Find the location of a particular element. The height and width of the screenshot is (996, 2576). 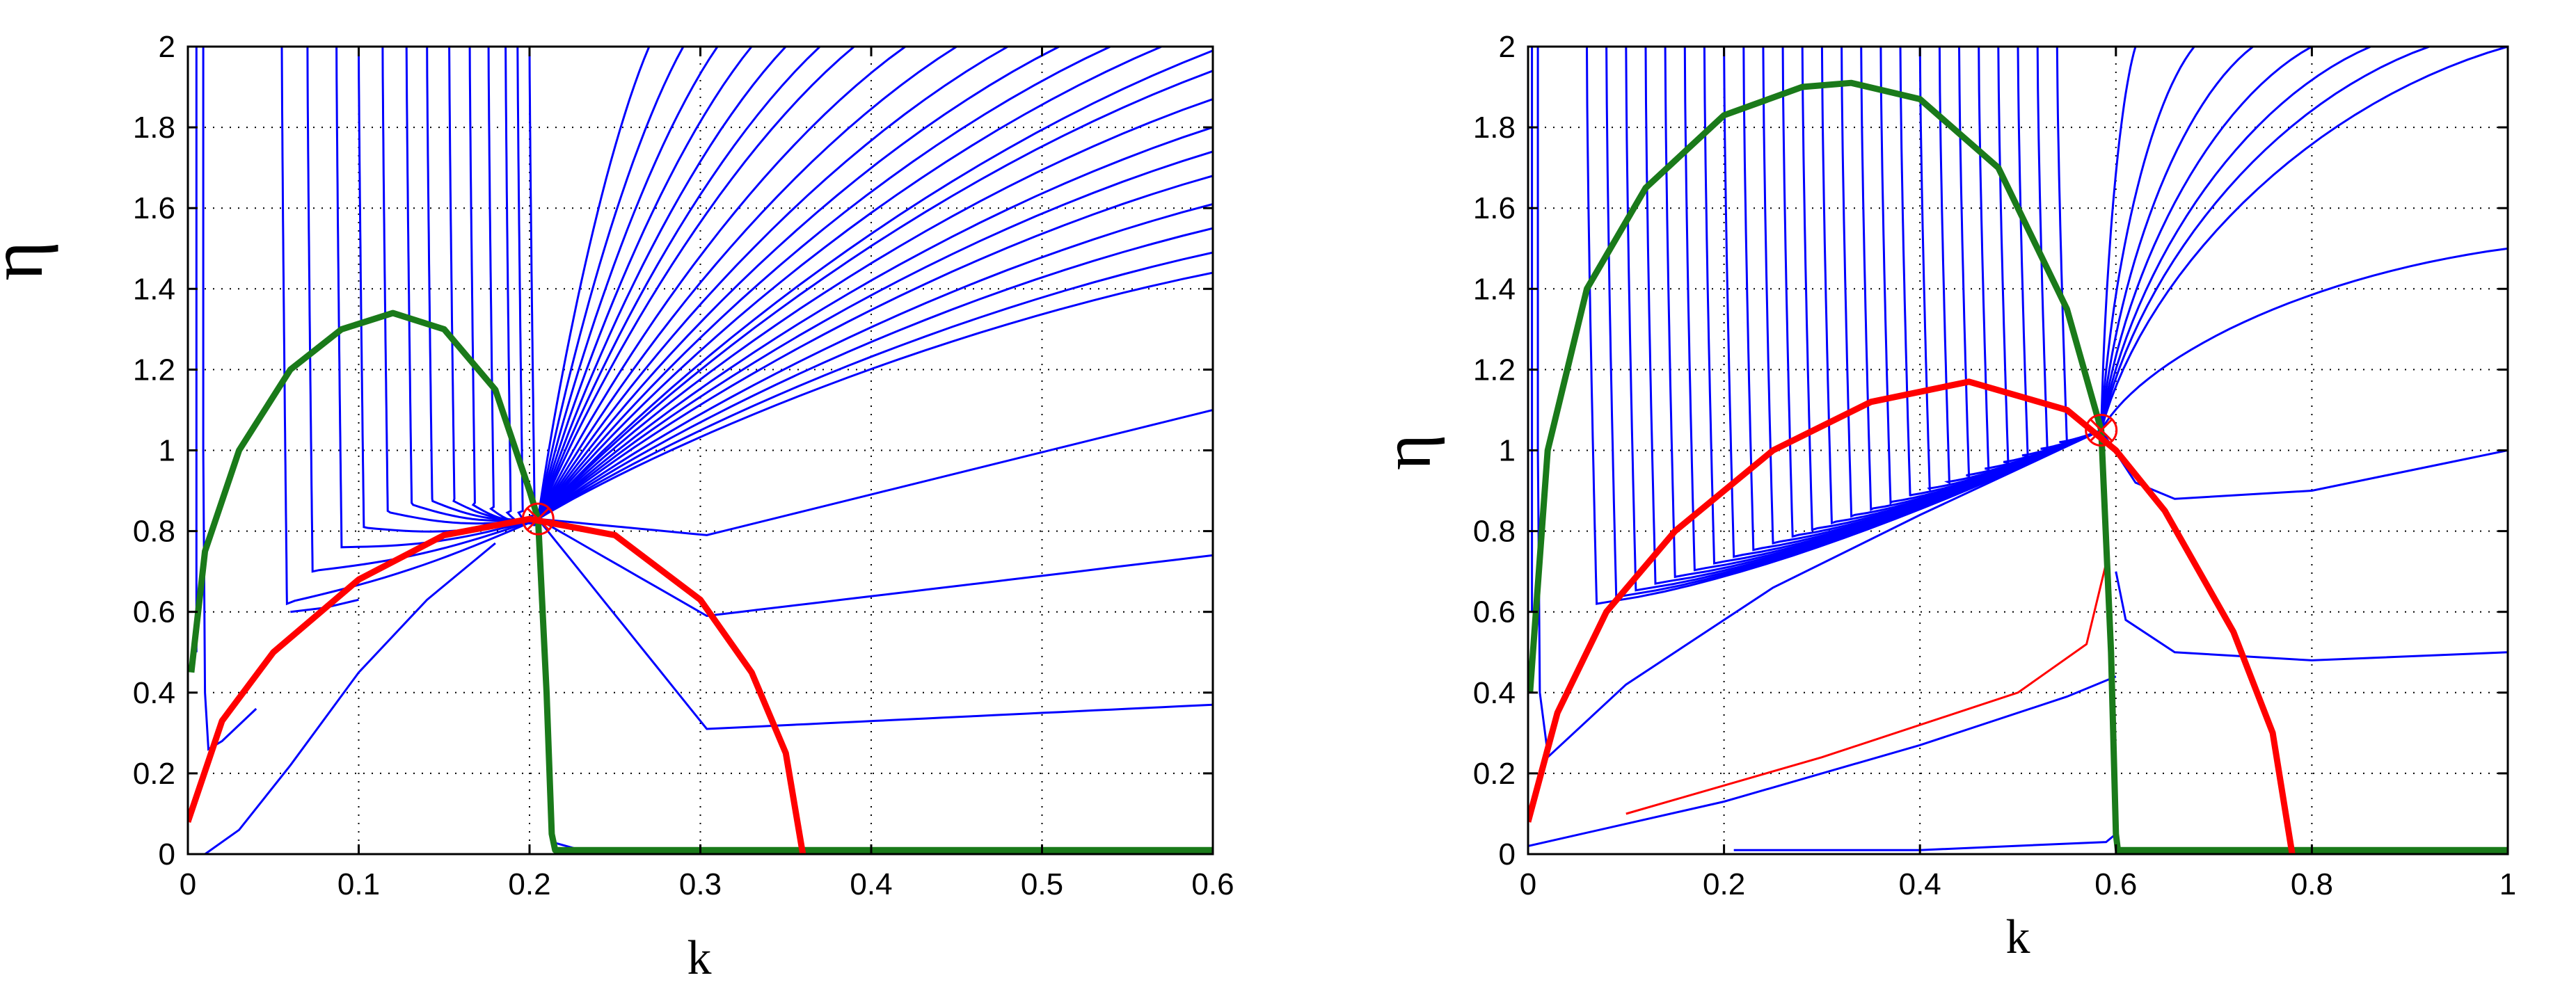

x-tick-label: 1 is located at coordinates (2507, 884).